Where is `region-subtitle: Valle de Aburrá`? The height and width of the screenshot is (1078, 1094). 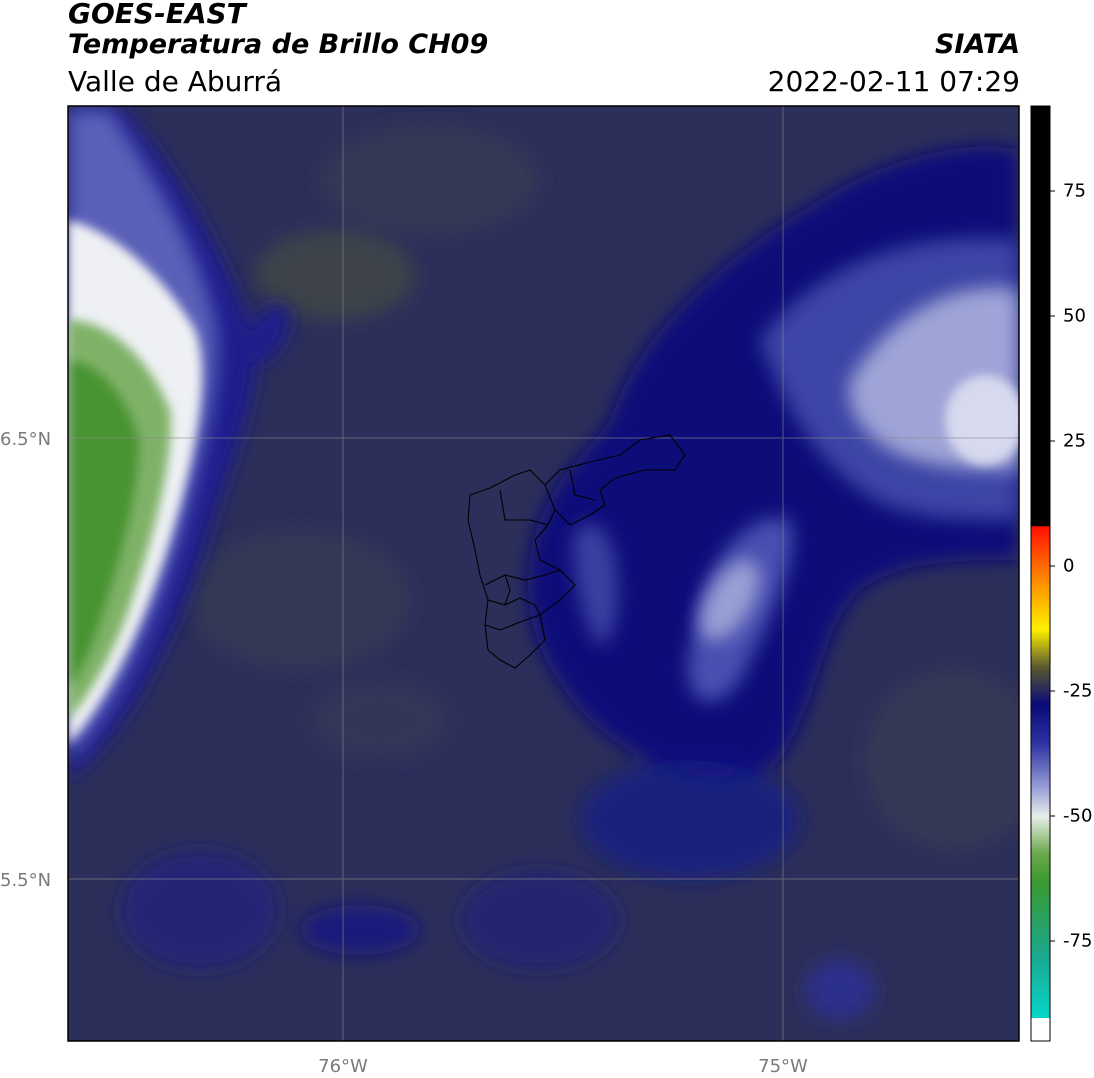
region-subtitle: Valle de Aburrá is located at coordinates (175, 81).